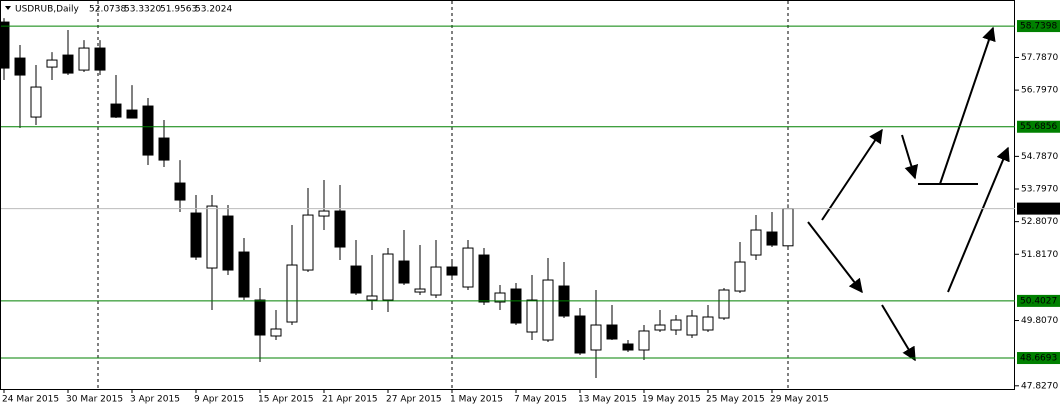 This screenshot has width=1060, height=408. What do you see at coordinates (540, 400) in the screenshot?
I see `x-tick-label: 7 May 2015` at bounding box center [540, 400].